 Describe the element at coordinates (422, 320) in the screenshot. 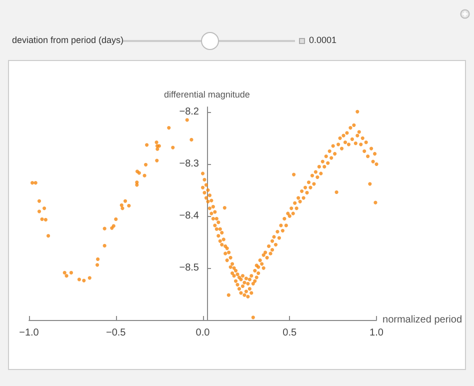

I see `x-axis-title: normalized period` at that location.